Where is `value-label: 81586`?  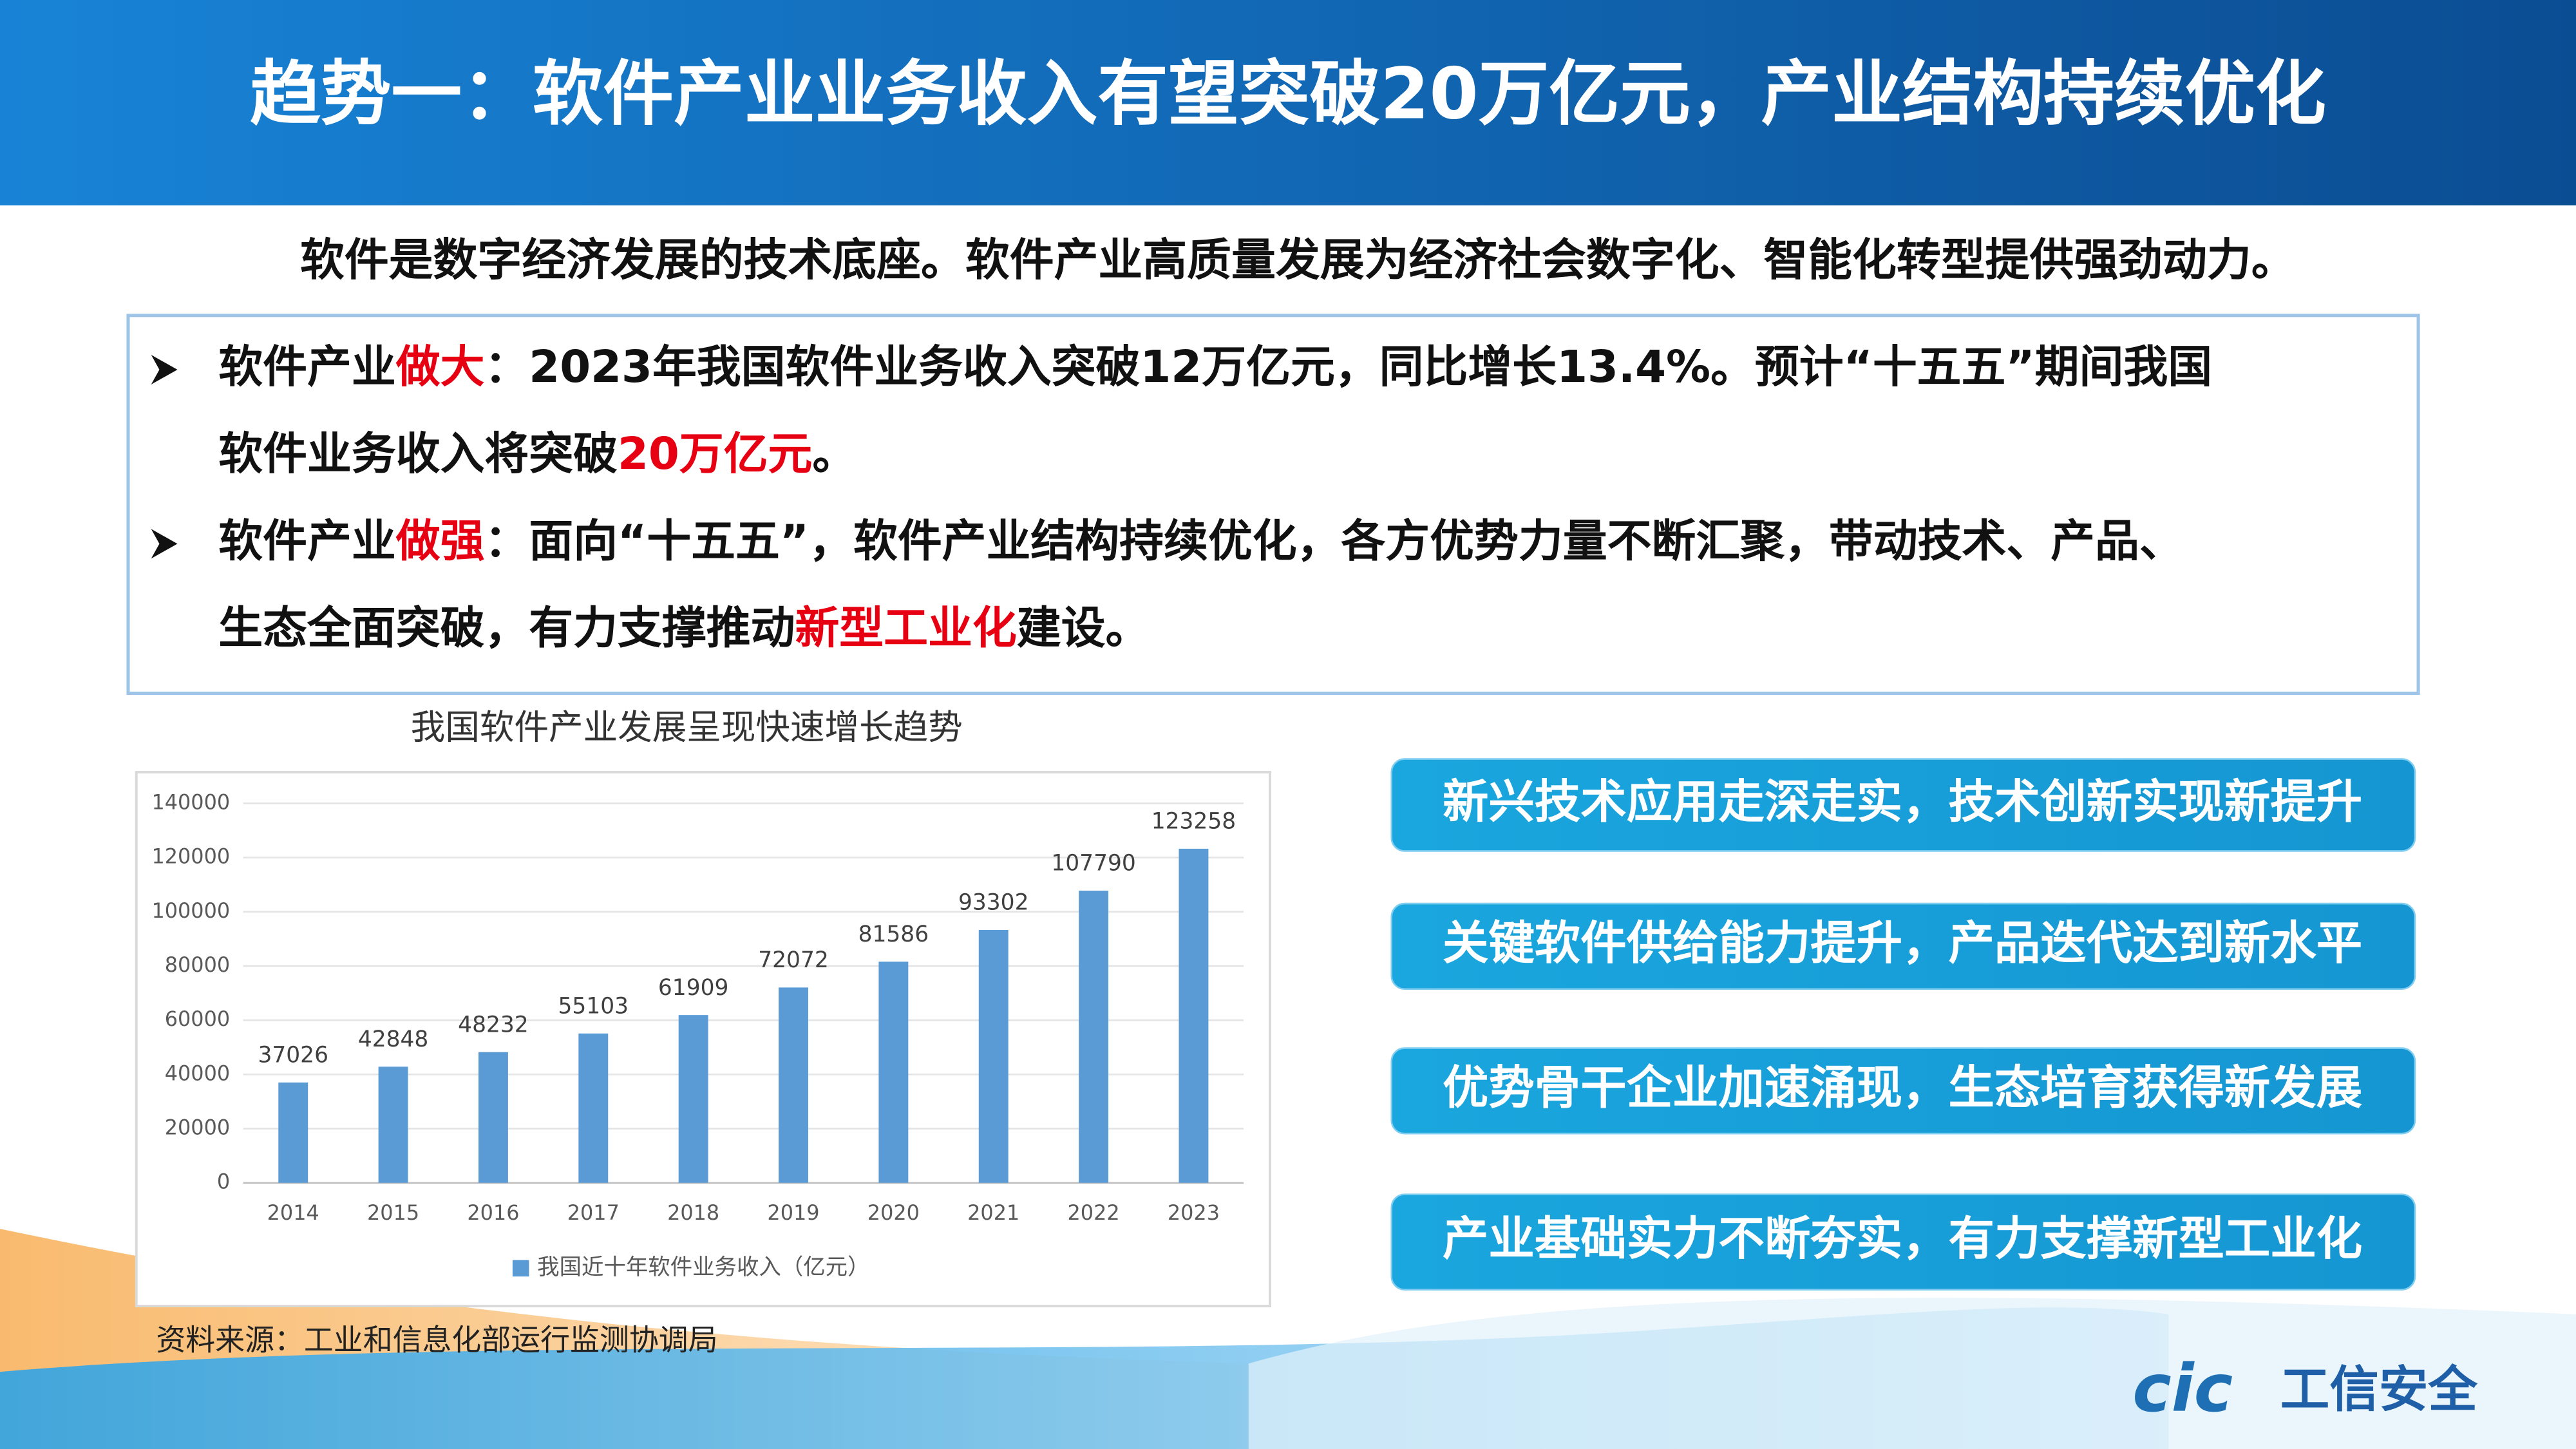
value-label: 81586 is located at coordinates (893, 935).